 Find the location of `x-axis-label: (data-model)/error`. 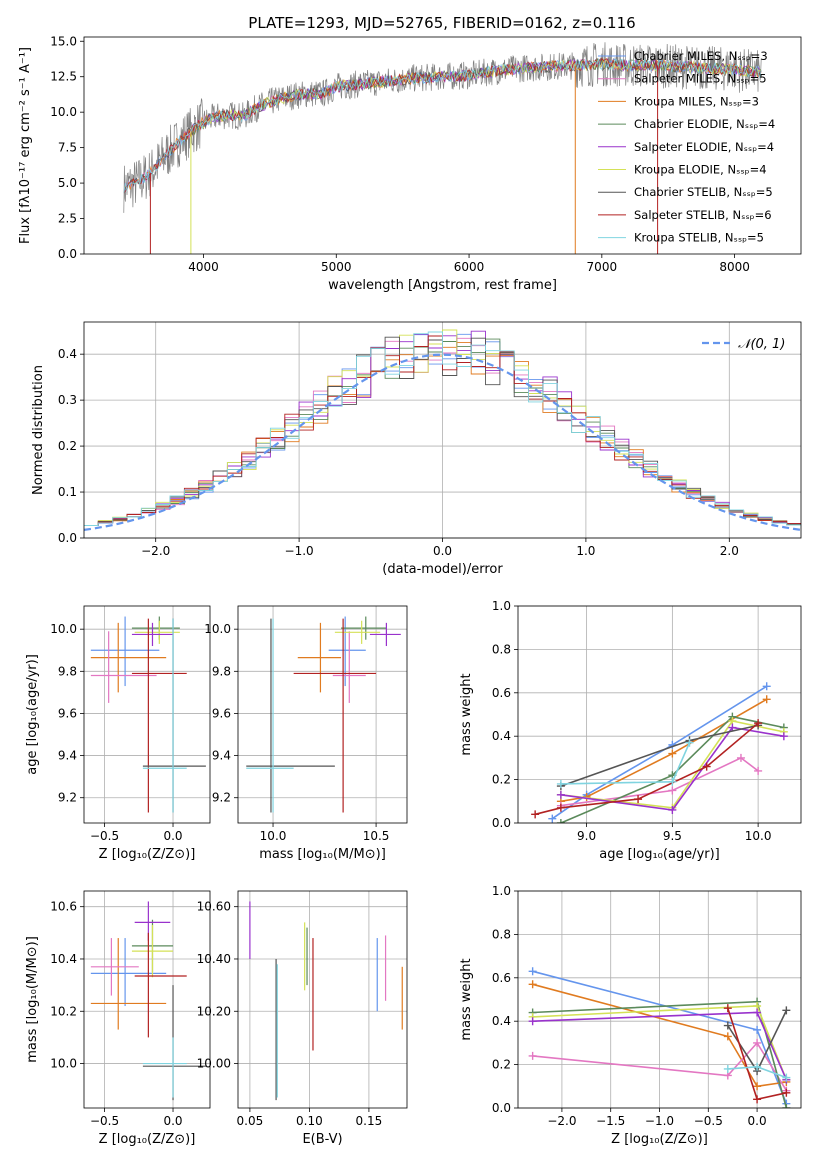

x-axis-label: (data-model)/error is located at coordinates (442, 569).